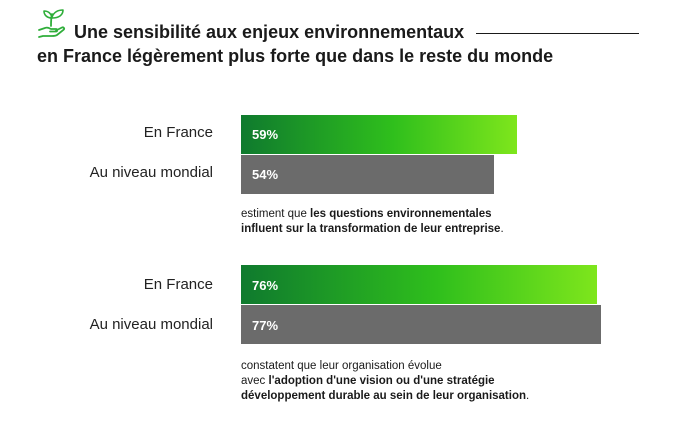 The width and height of the screenshot is (675, 425). What do you see at coordinates (341, 366) in the screenshot?
I see `caption-text: constatent que leur organisation évolue` at bounding box center [341, 366].